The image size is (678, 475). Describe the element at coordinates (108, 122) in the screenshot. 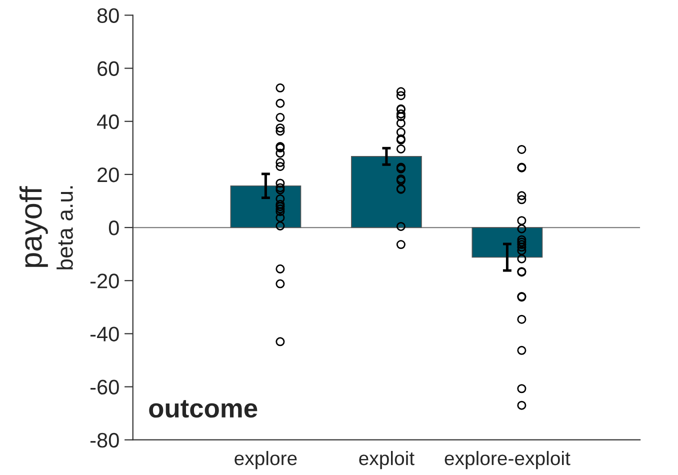

I see `y-tick-label: 40` at that location.